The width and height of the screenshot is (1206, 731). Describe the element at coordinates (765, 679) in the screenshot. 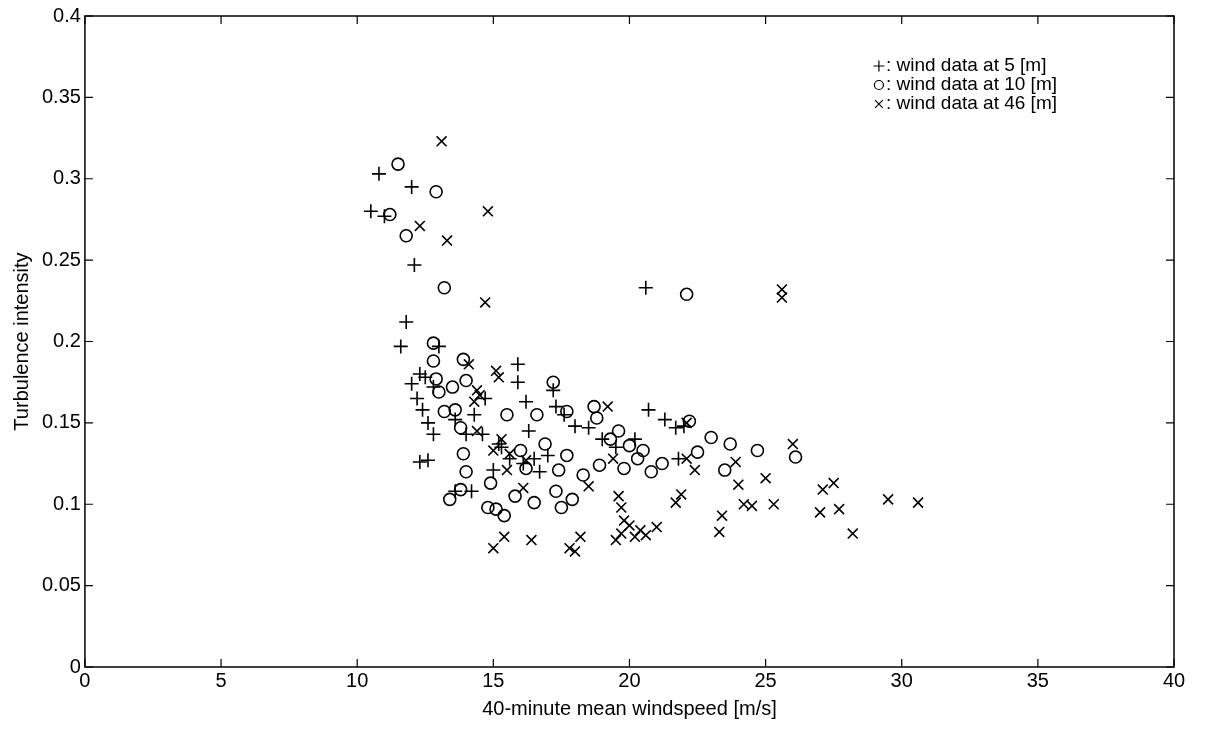

I see `x-tick-label: 25` at that location.